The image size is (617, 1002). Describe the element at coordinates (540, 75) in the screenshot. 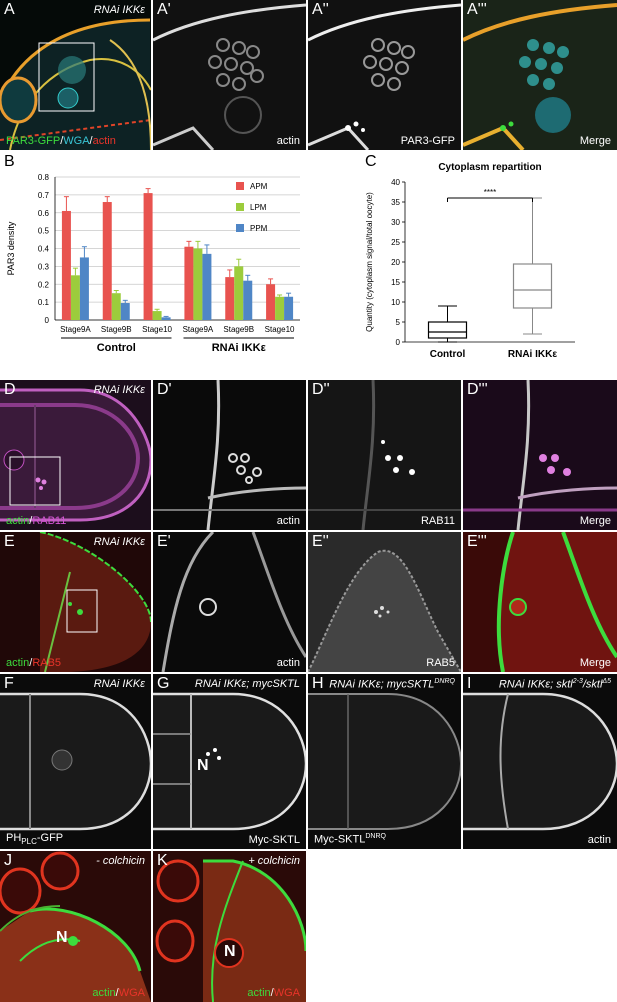

I see `merge-zoom-image` at that location.